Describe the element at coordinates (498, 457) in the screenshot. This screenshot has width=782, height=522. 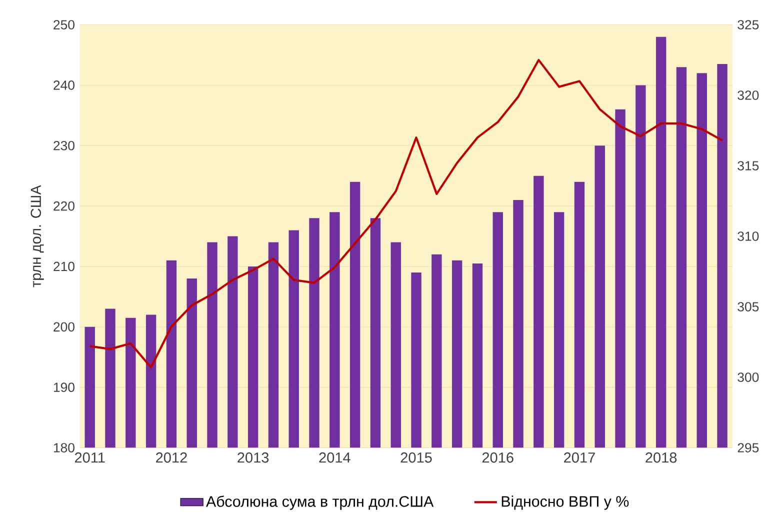
I see `x-tick-label: 2016` at that location.